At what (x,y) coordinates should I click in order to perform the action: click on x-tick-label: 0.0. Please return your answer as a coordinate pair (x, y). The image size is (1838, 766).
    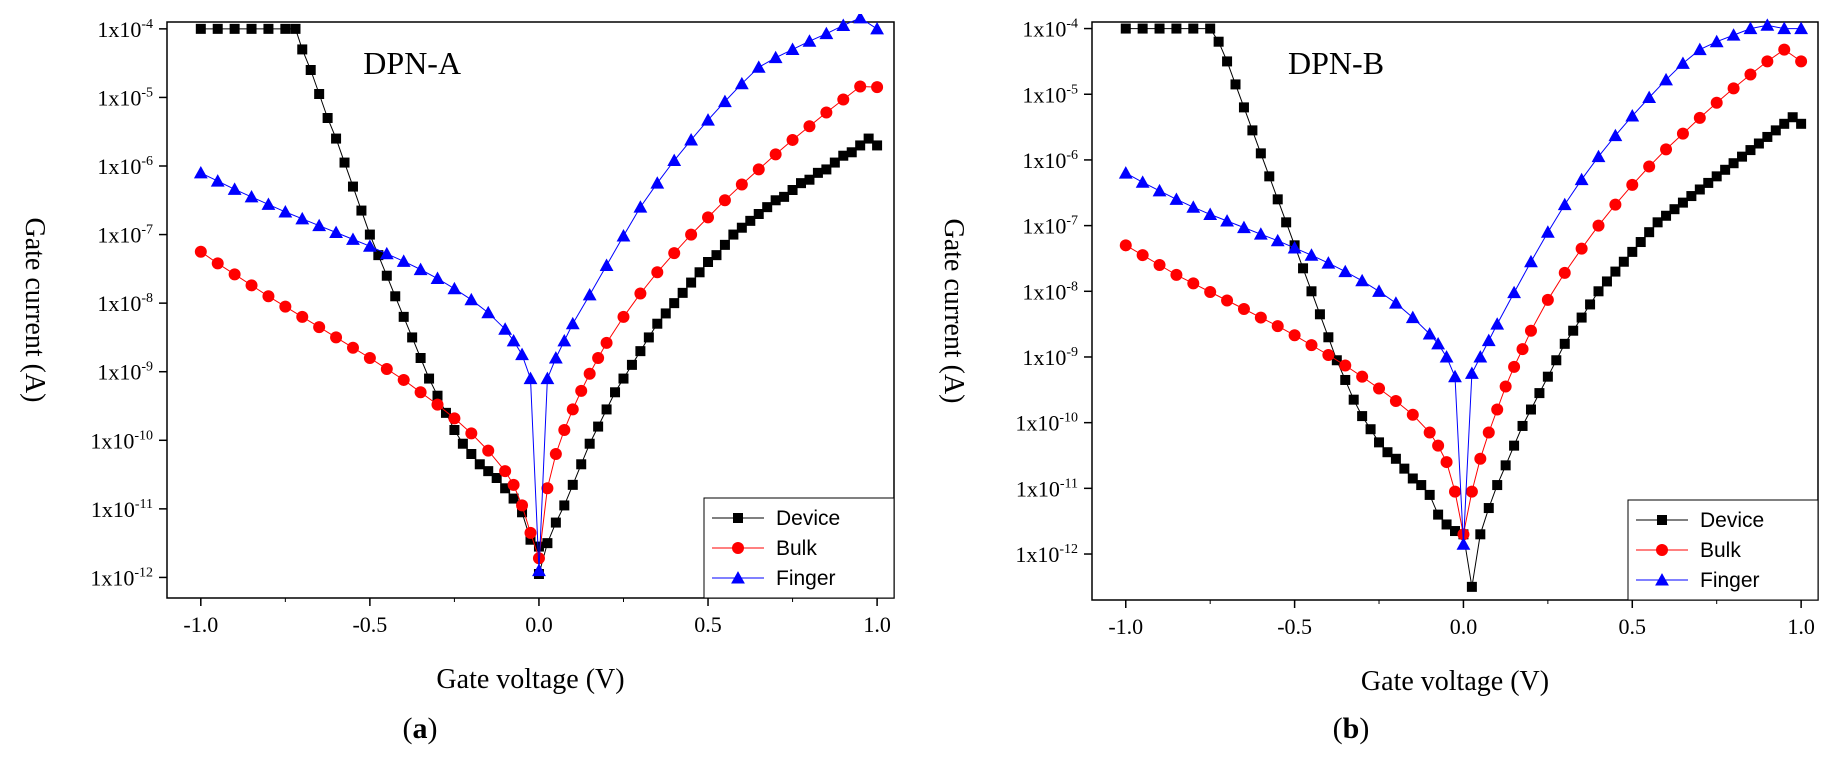
    Looking at the image, I should click on (1464, 626).